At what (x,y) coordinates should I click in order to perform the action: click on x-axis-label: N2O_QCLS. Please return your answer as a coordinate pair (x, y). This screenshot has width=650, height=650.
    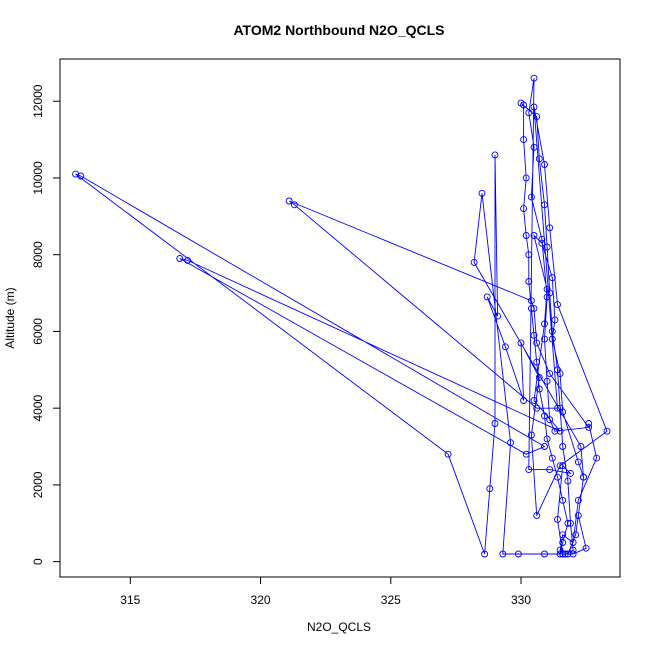
    Looking at the image, I should click on (339, 627).